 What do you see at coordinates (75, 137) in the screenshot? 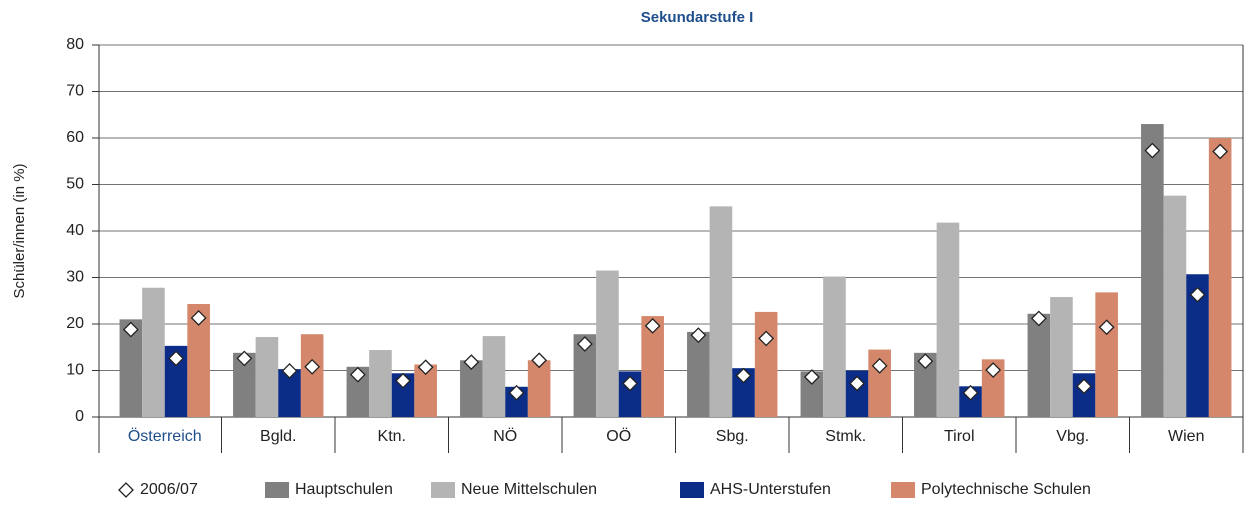
I see `y-tick-label: 60` at bounding box center [75, 137].